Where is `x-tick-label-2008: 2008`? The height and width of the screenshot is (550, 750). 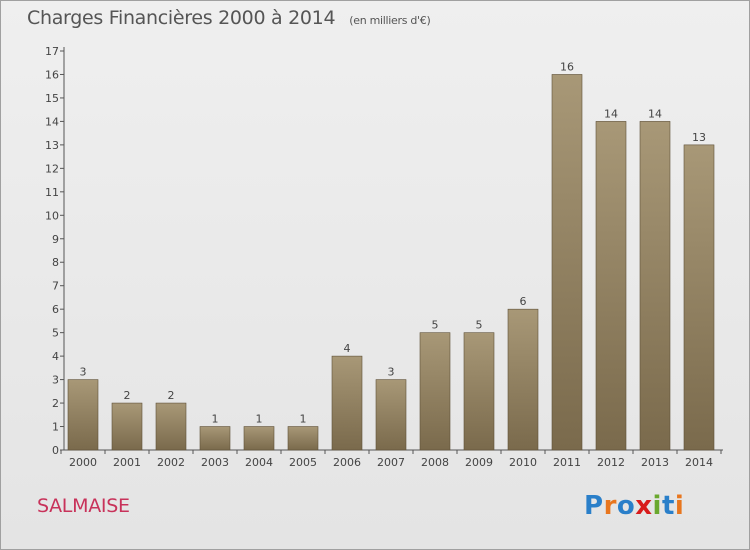
x-tick-label-2008: 2008 is located at coordinates (435, 462).